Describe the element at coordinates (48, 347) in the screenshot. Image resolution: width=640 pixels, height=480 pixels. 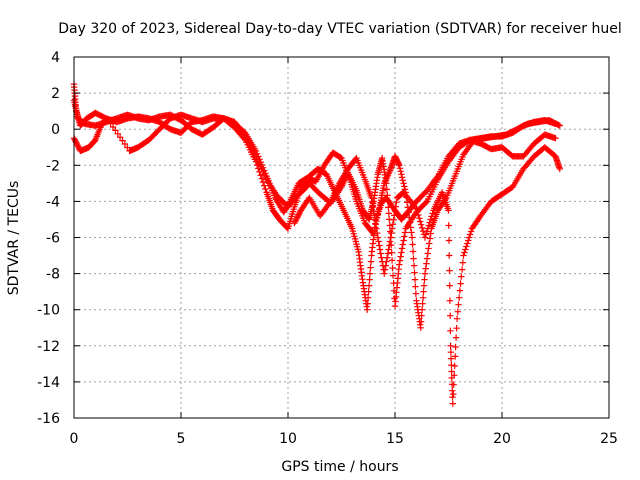
I see `y-tick-label: -12` at that location.